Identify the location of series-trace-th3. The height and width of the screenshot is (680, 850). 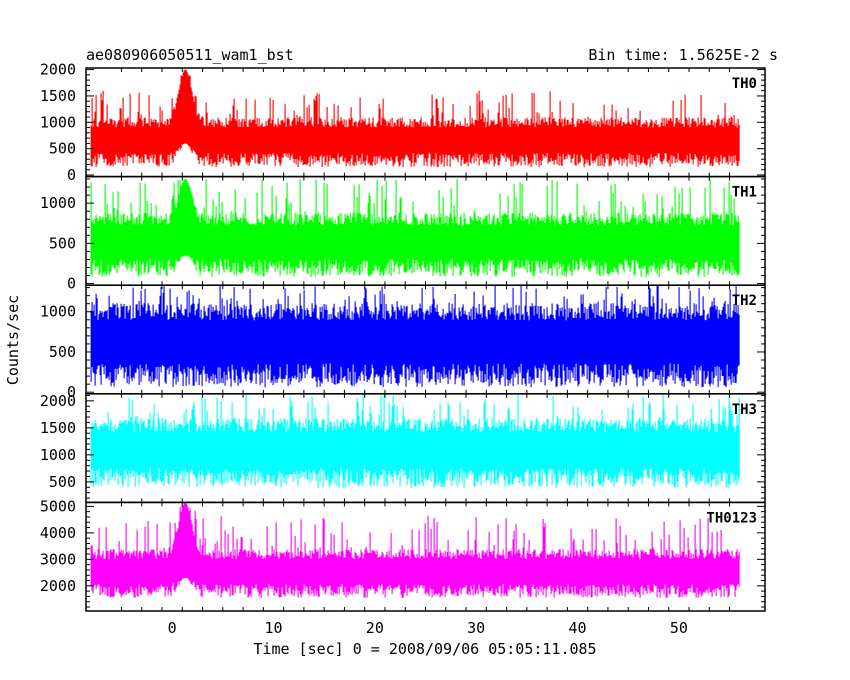
(415, 441).